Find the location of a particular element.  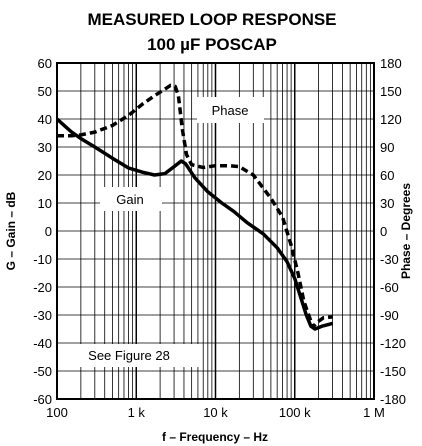

chart-title: MEASURED LOOP RESPONSE is located at coordinates (211, 19).